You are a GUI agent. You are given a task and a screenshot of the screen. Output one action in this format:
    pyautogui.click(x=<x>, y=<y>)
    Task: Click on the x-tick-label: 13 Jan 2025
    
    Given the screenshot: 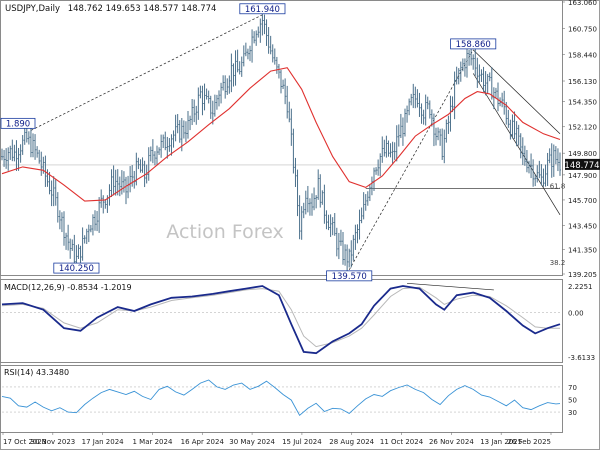 What is the action you would take?
    pyautogui.click(x=501, y=442)
    